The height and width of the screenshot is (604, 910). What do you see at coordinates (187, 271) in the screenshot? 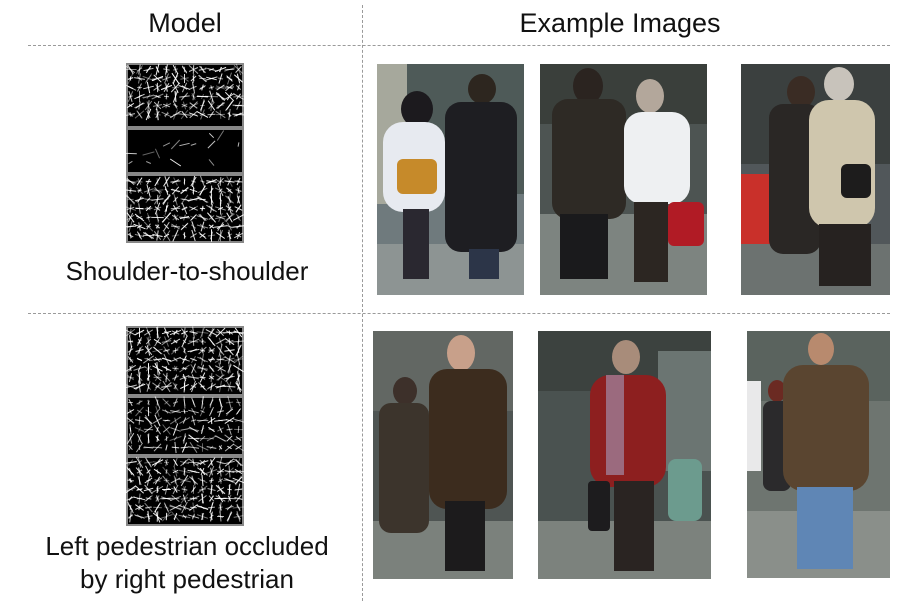
I see `row-label-shoulder-to-shoulder: Shoulder-to-shoulder` at bounding box center [187, 271].